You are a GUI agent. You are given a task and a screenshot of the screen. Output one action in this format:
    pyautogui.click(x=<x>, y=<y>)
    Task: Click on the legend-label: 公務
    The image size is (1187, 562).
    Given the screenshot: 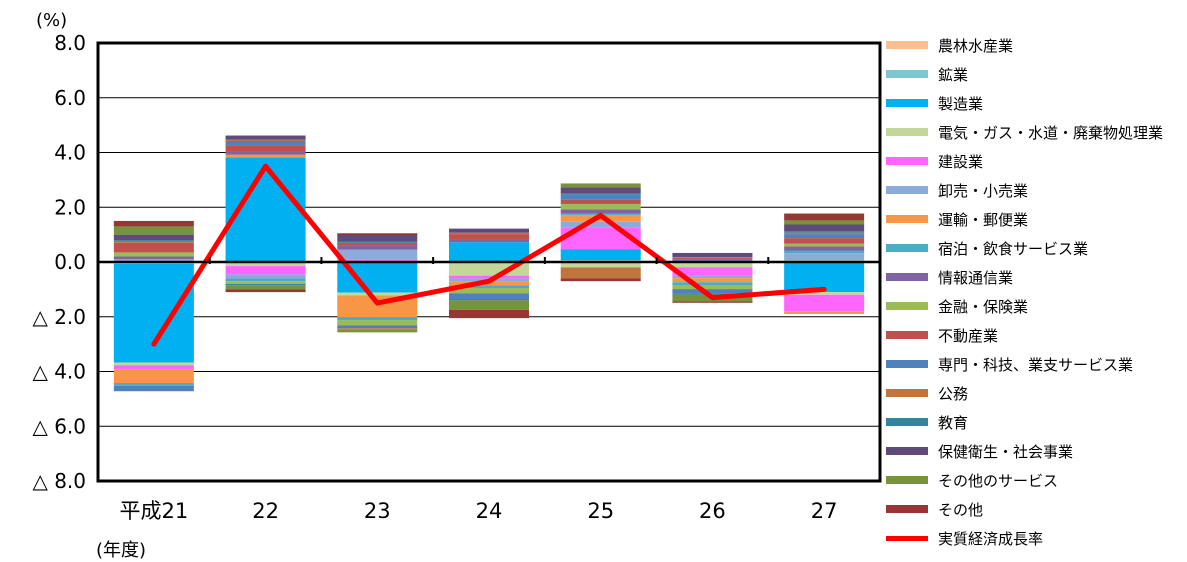 What is the action you would take?
    pyautogui.click(x=953, y=393)
    